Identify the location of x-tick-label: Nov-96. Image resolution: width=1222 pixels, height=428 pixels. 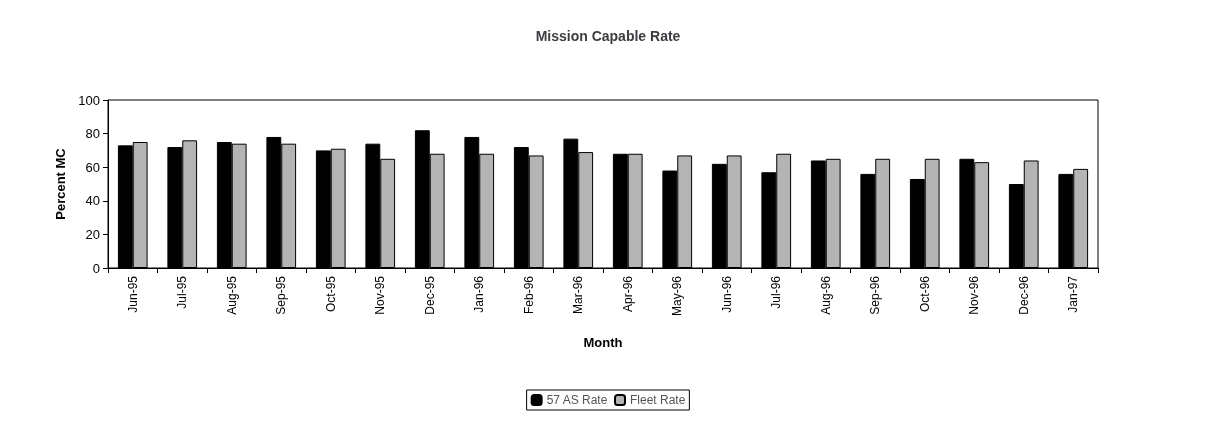
(974, 295).